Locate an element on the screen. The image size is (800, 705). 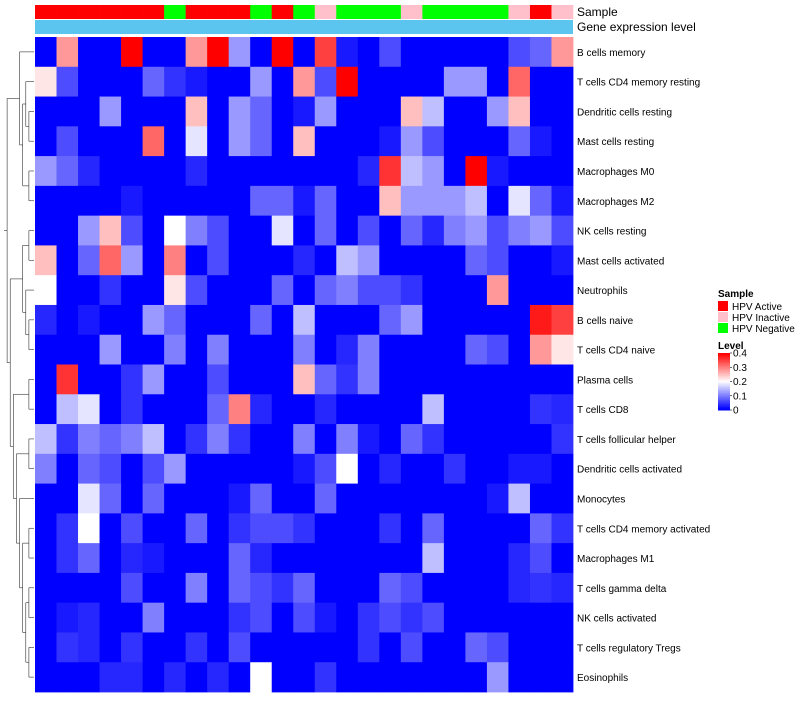
row-label: Monocytes is located at coordinates (601, 499).